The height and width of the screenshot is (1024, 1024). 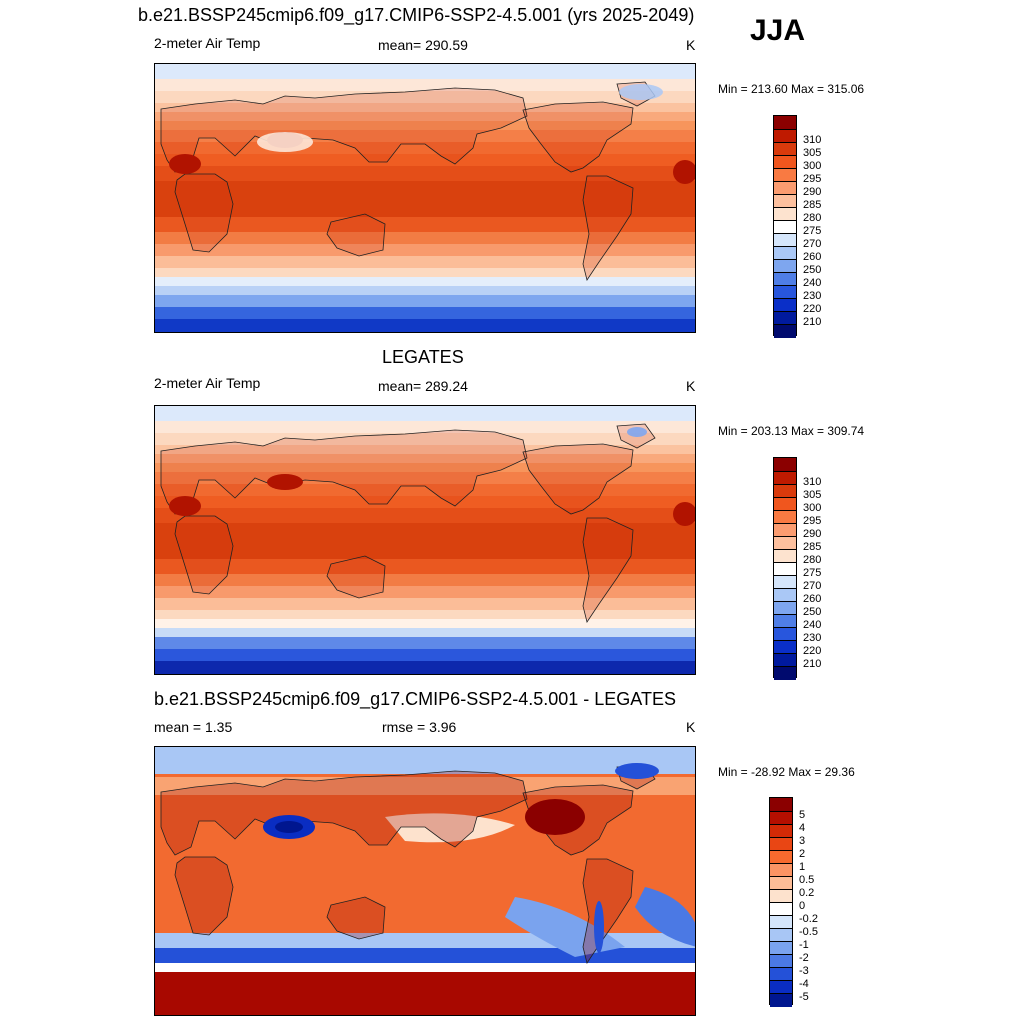 What do you see at coordinates (808, 932) in the screenshot?
I see `colorbar-label: -0.5` at bounding box center [808, 932].